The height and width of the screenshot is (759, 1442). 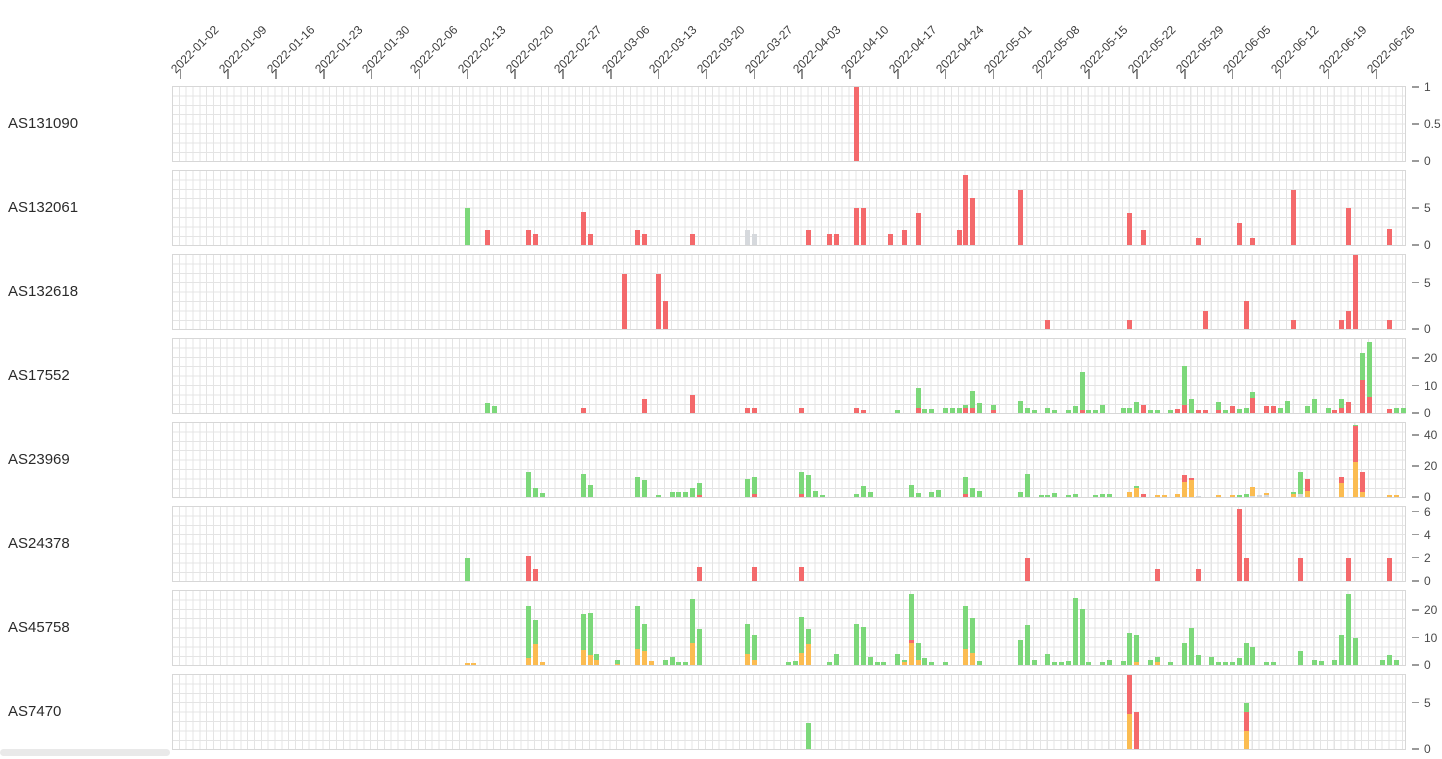 What do you see at coordinates (1355, 651) in the screenshot?
I see `bar-as45758-day172` at bounding box center [1355, 651].